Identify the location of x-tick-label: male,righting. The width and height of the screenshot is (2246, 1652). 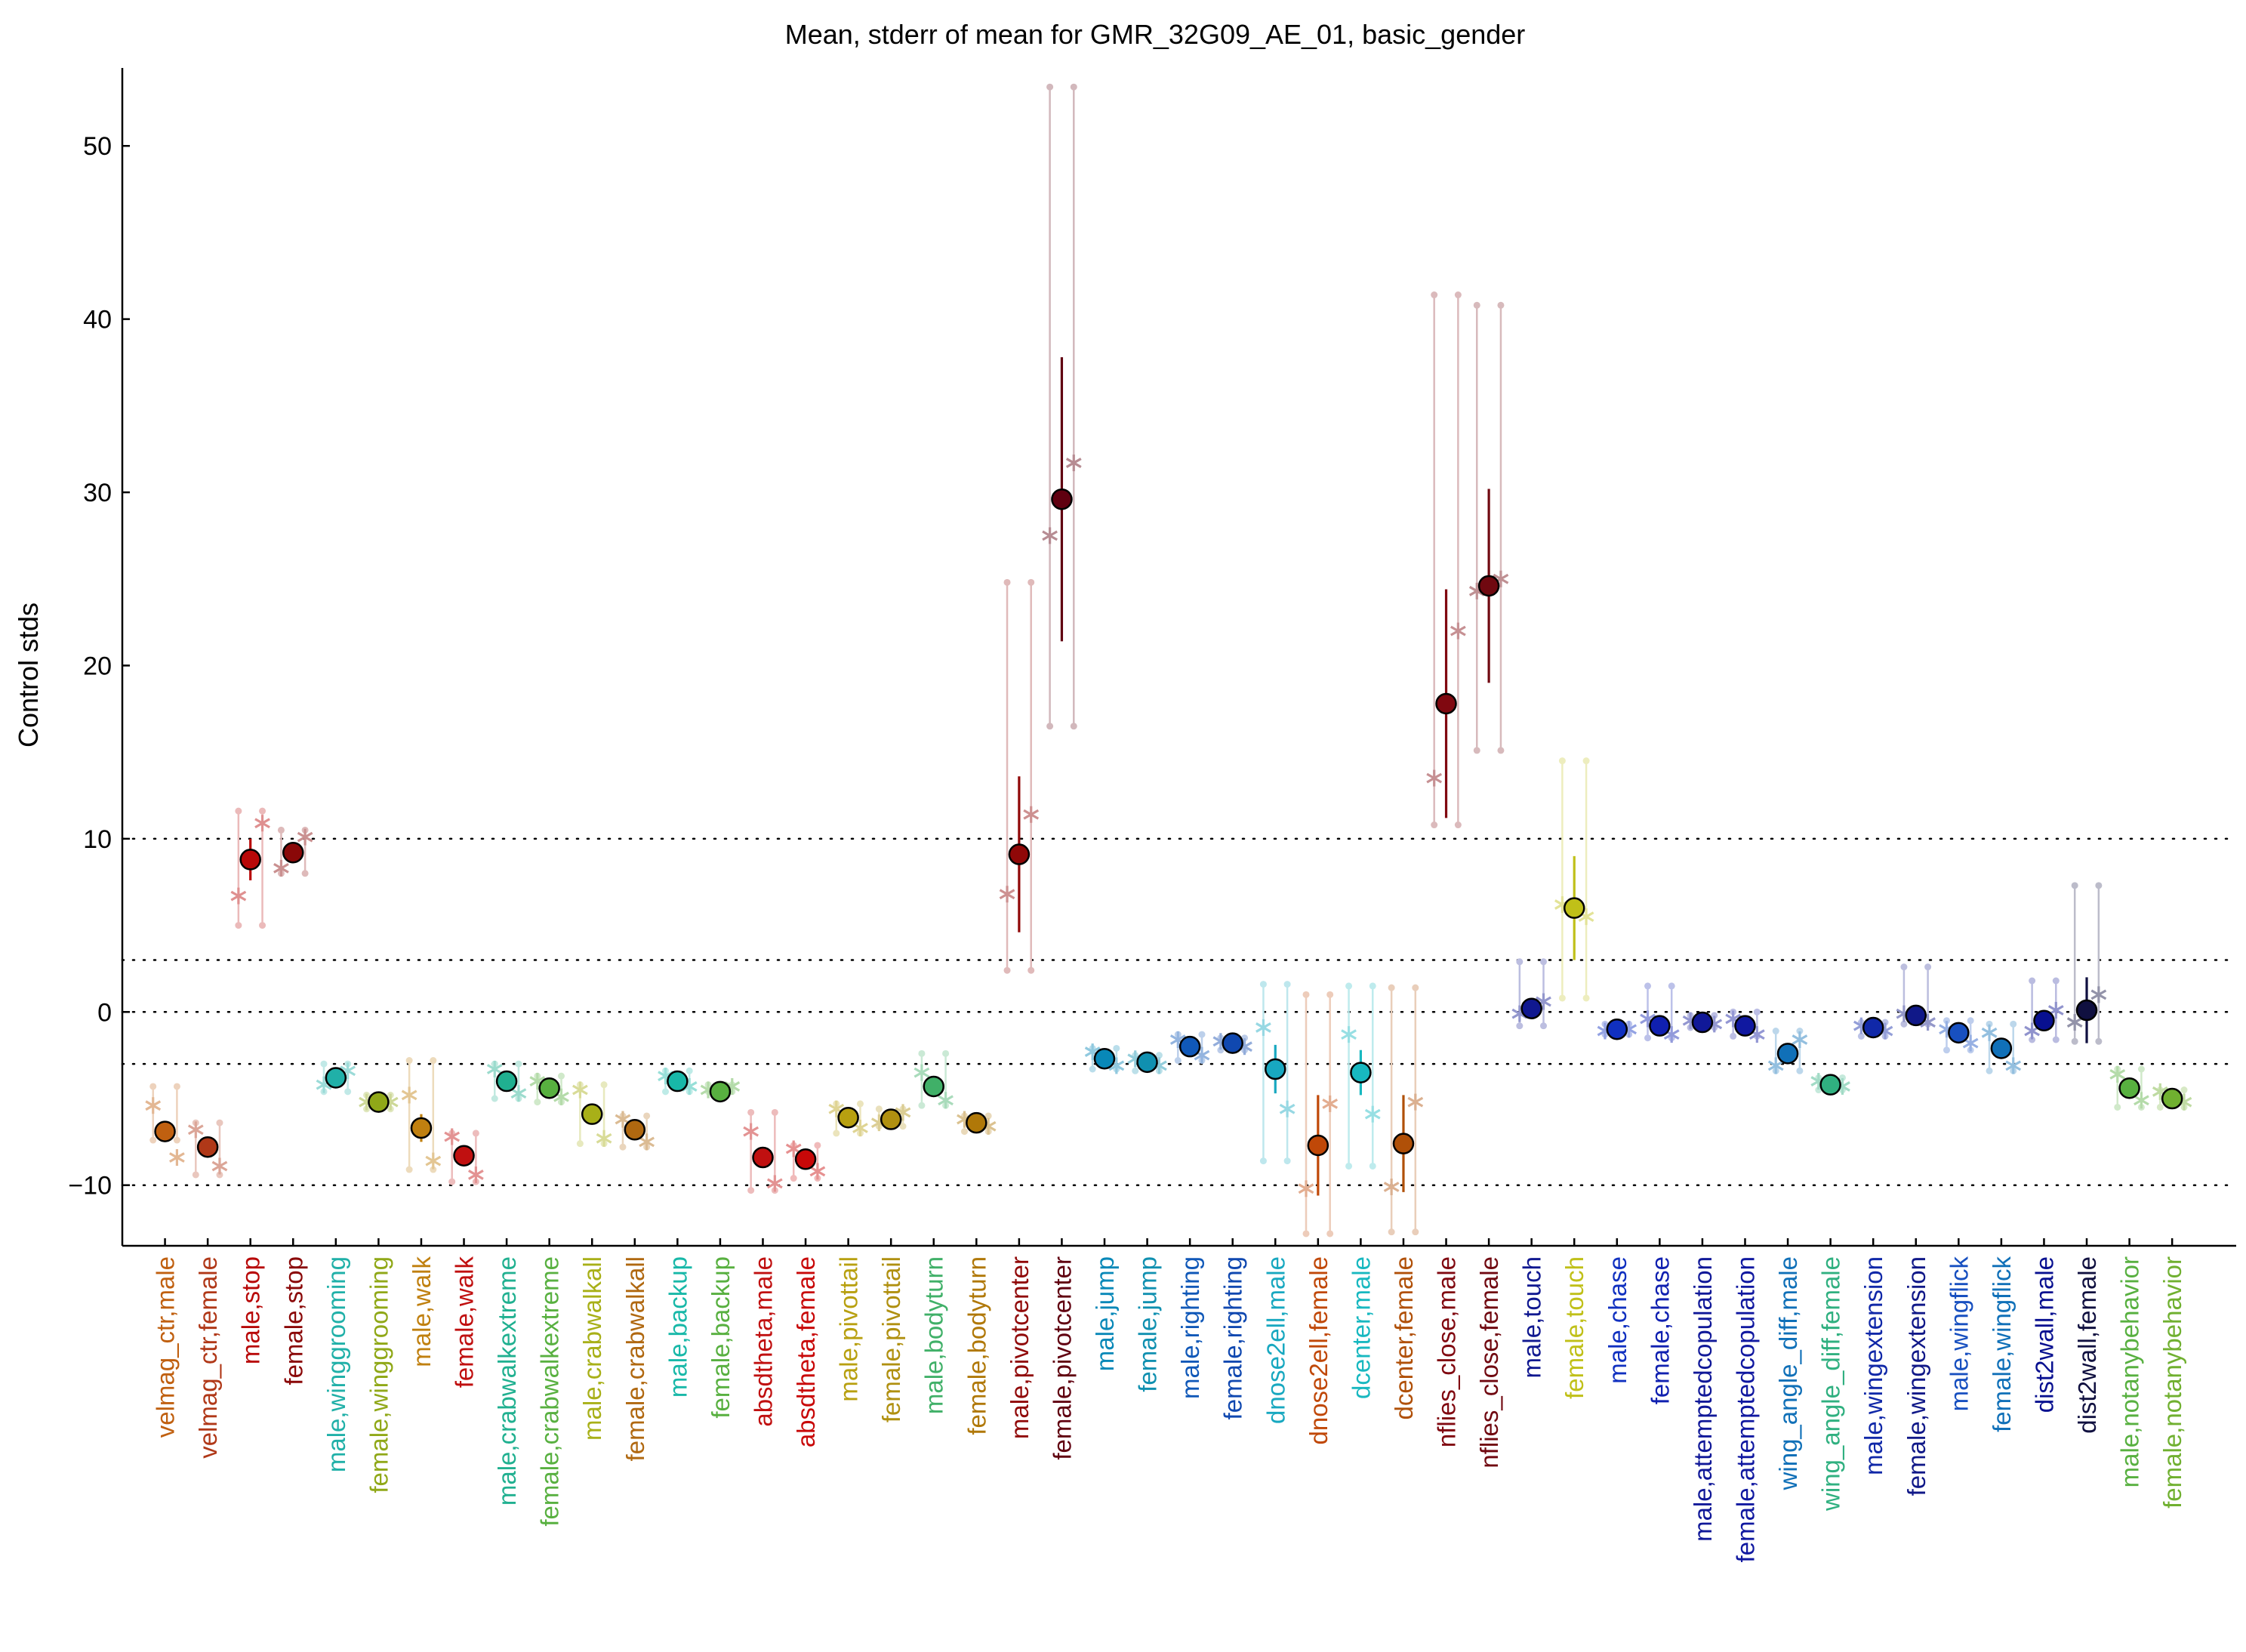
(1190, 1327).